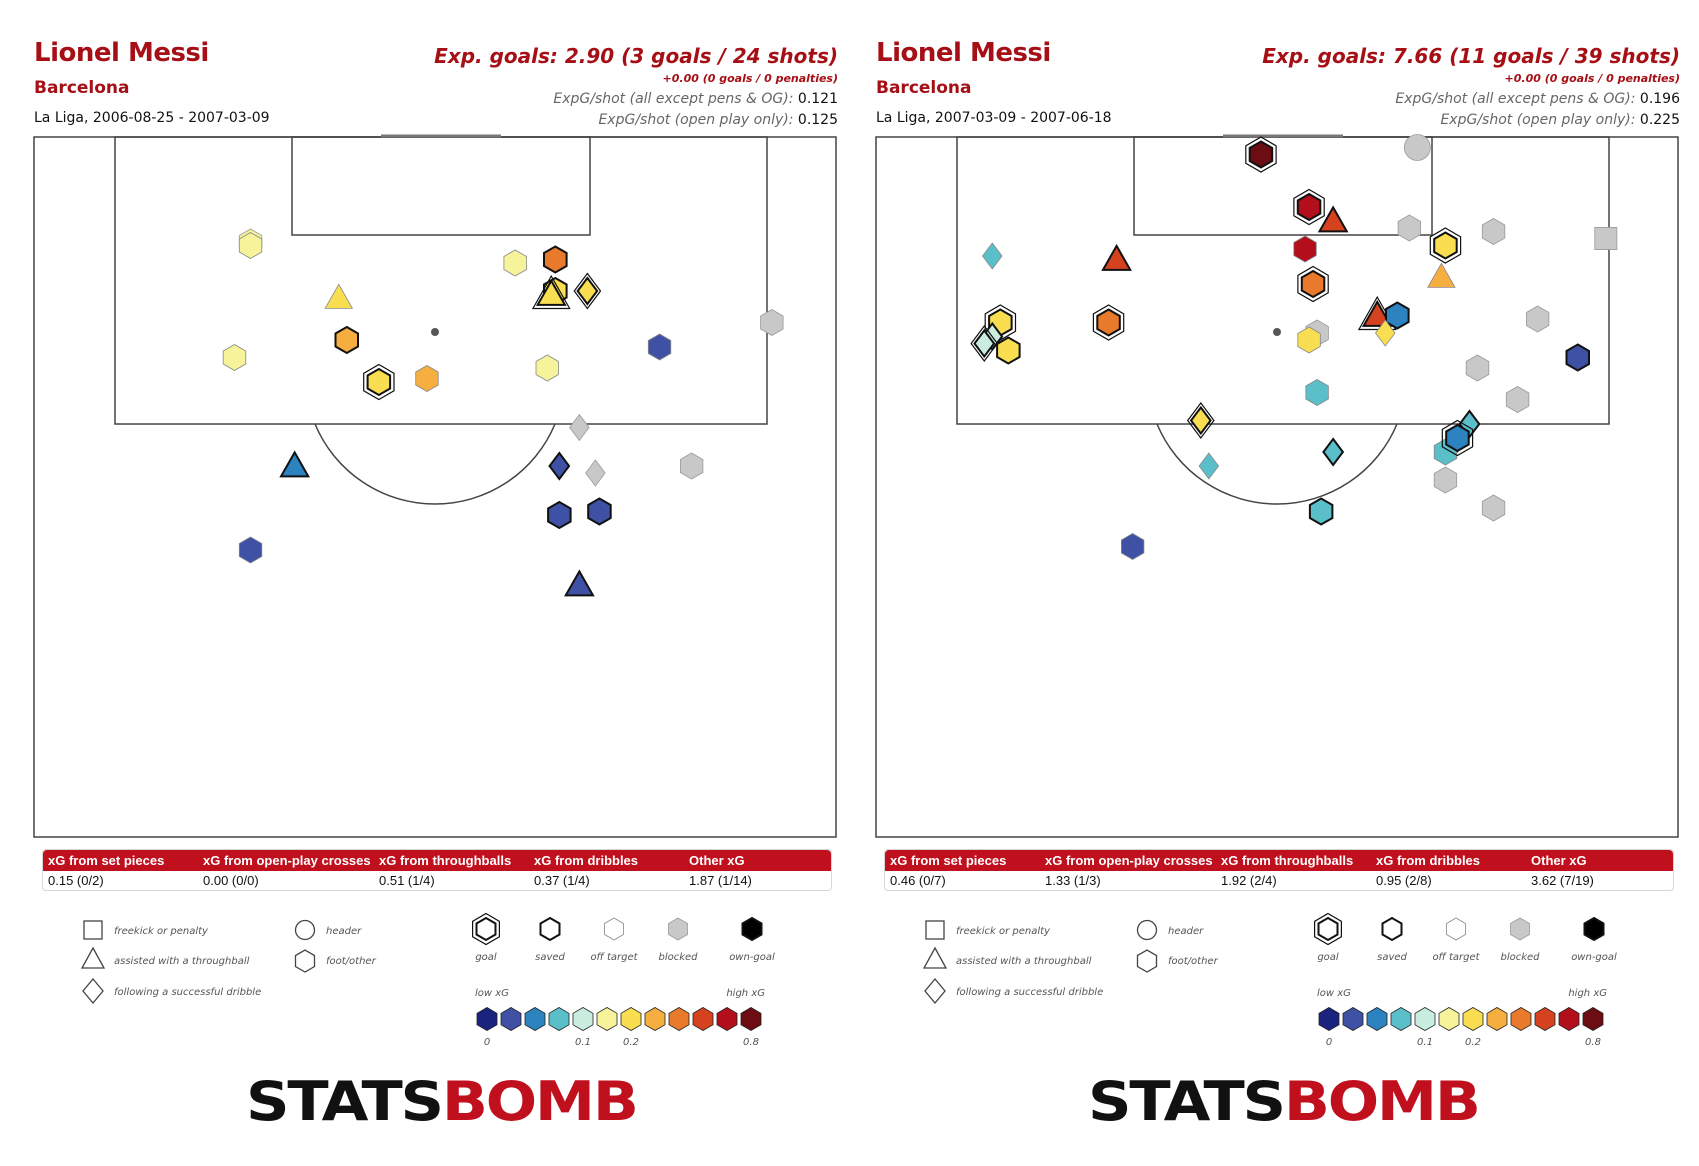 The width and height of the screenshot is (1699, 1166). Describe the element at coordinates (487, 1042) in the screenshot. I see `xg-scale-tick: 0` at that location.